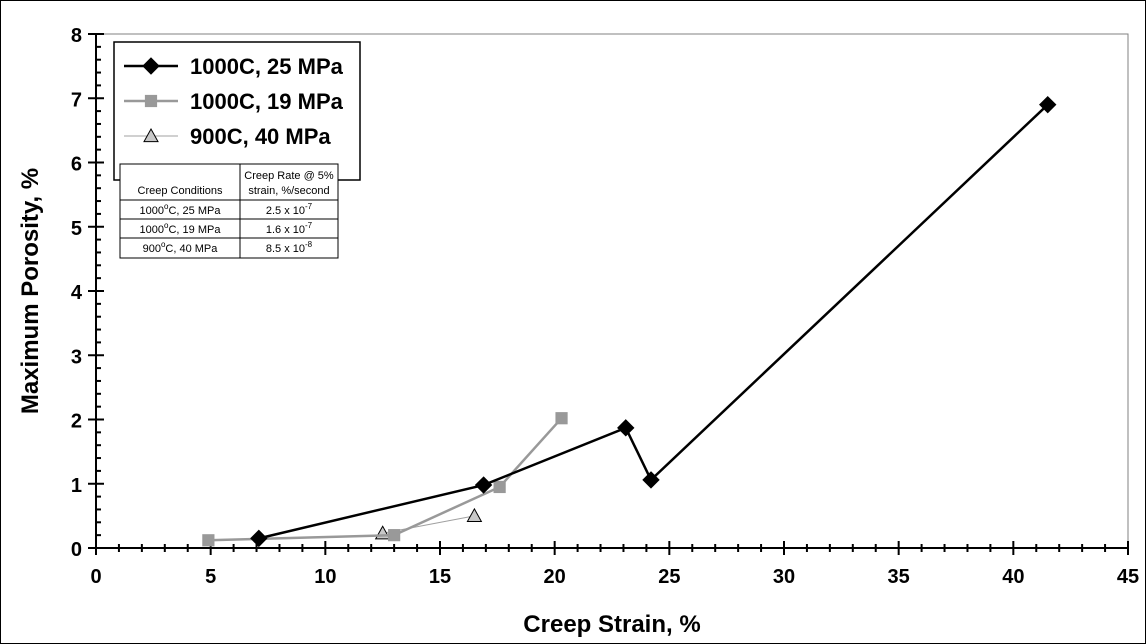 The image size is (1146, 644). I want to click on inset-table-rate-cell: 8.5 x 10⁻⁸, so click(289, 247).